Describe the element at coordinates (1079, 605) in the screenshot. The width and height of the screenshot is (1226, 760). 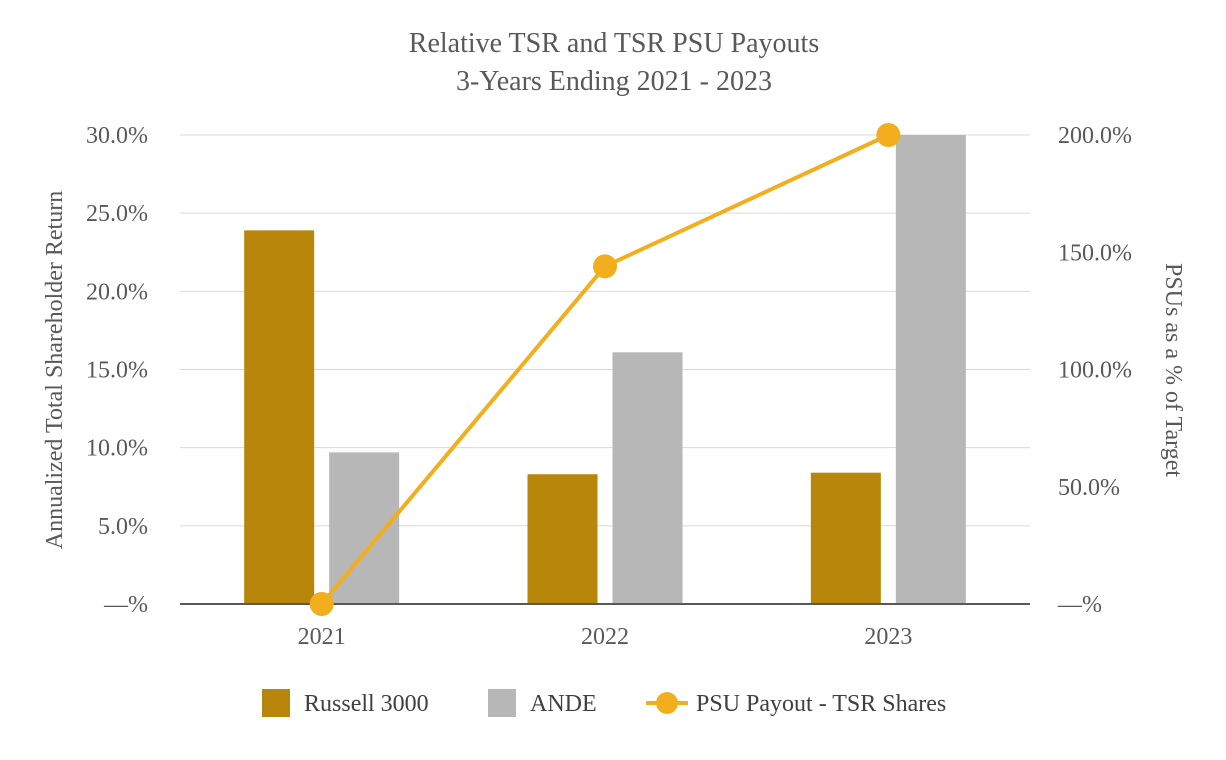
I see `y2-tick-label: —%` at that location.